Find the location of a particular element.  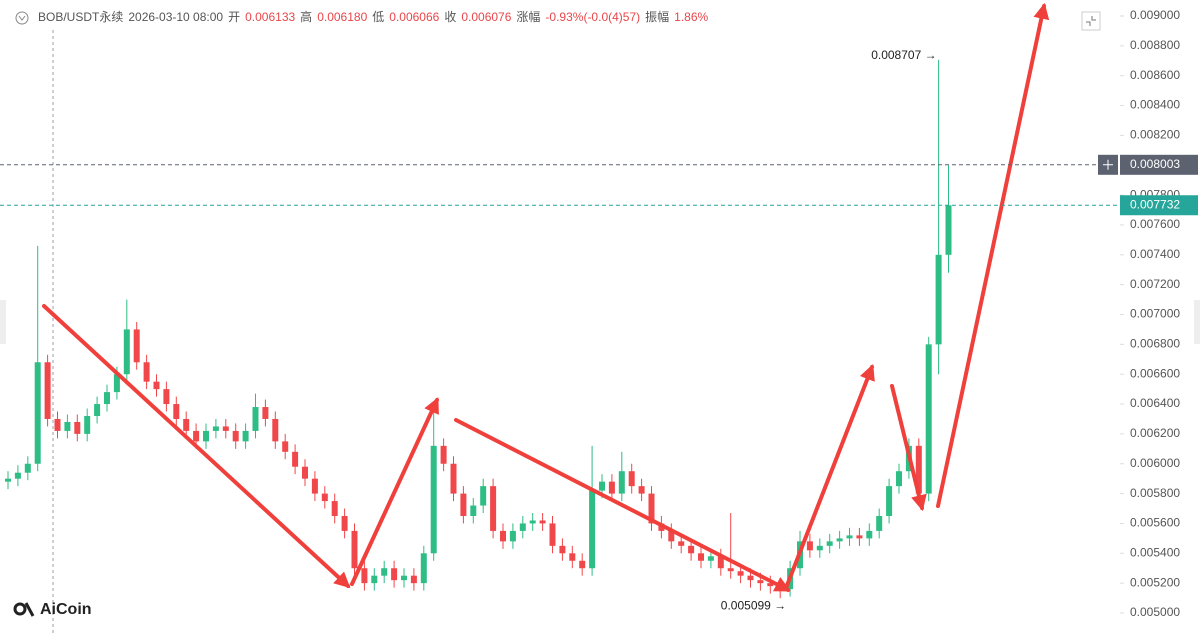

price-label: 0.007732 is located at coordinates (1155, 204).